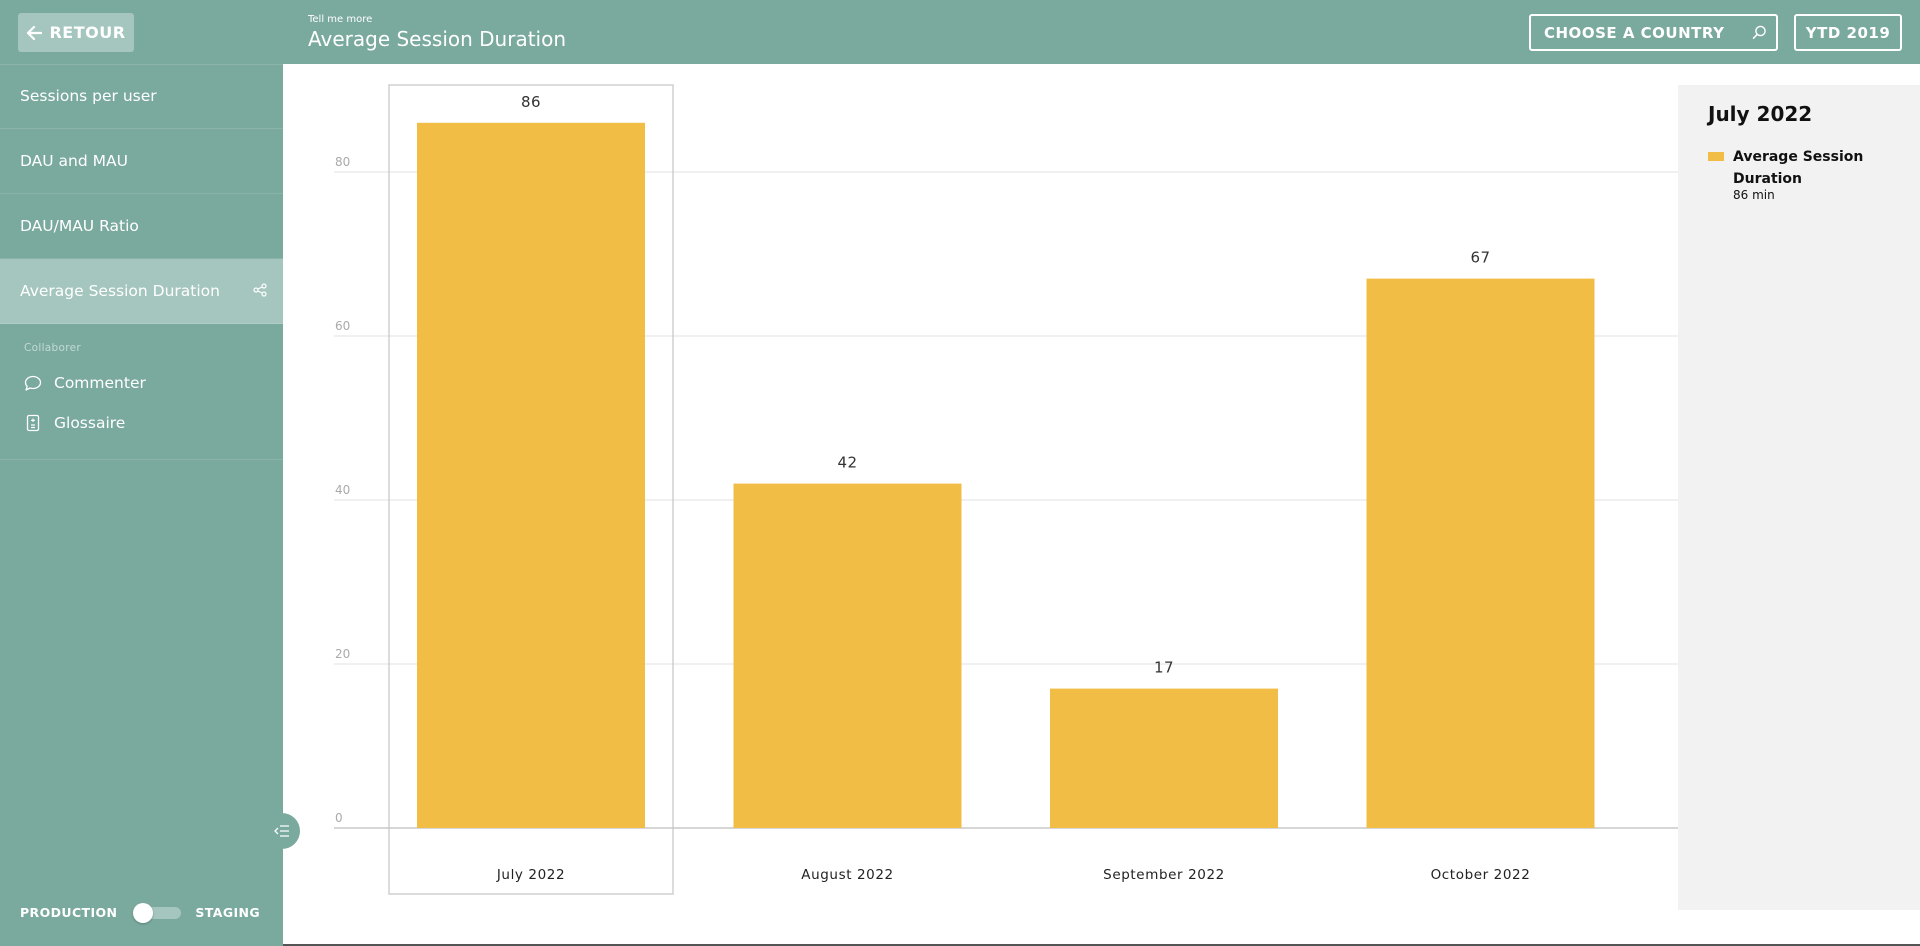 The image size is (1920, 946). I want to click on y-tick-label: 0, so click(339, 818).